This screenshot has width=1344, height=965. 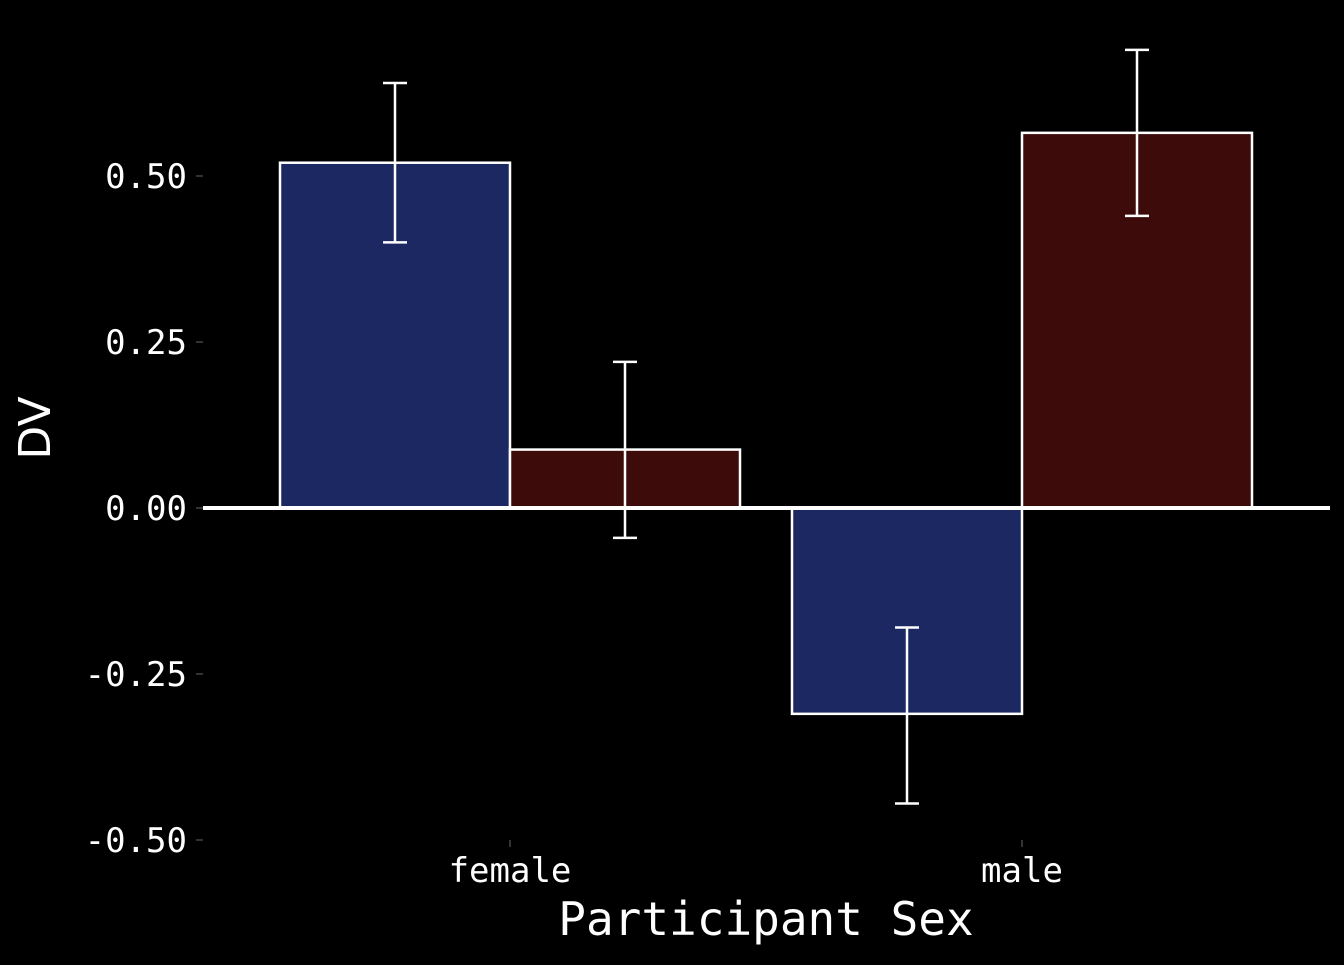 What do you see at coordinates (765, 919) in the screenshot?
I see `x-axis-title: Participant Sex` at bounding box center [765, 919].